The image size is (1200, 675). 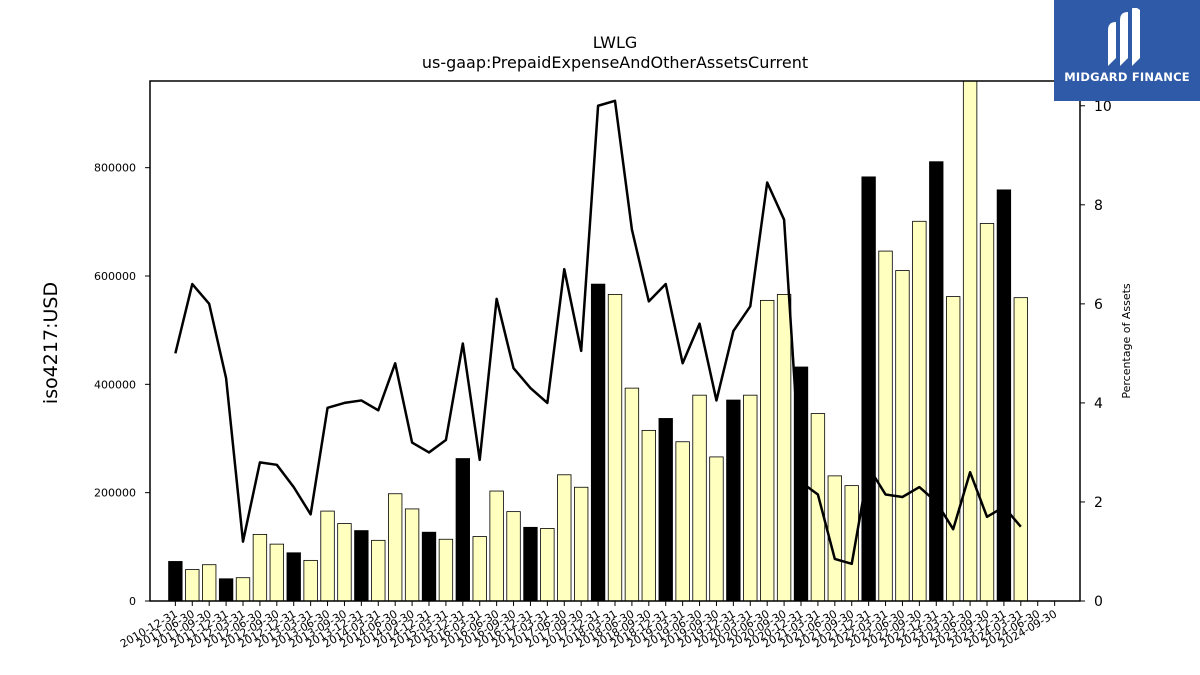 What do you see at coordinates (1098, 404) in the screenshot?
I see `y2-tick-label: 4` at bounding box center [1098, 404].